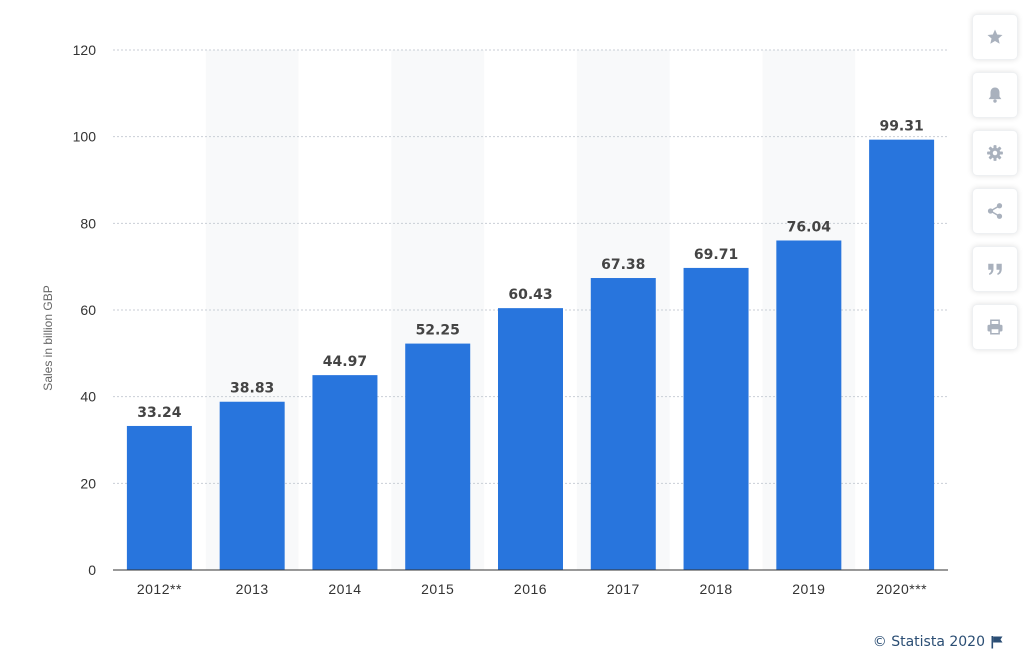 This screenshot has height=657, width=1024. What do you see at coordinates (901, 127) in the screenshot?
I see `data-label: 99.31` at bounding box center [901, 127].